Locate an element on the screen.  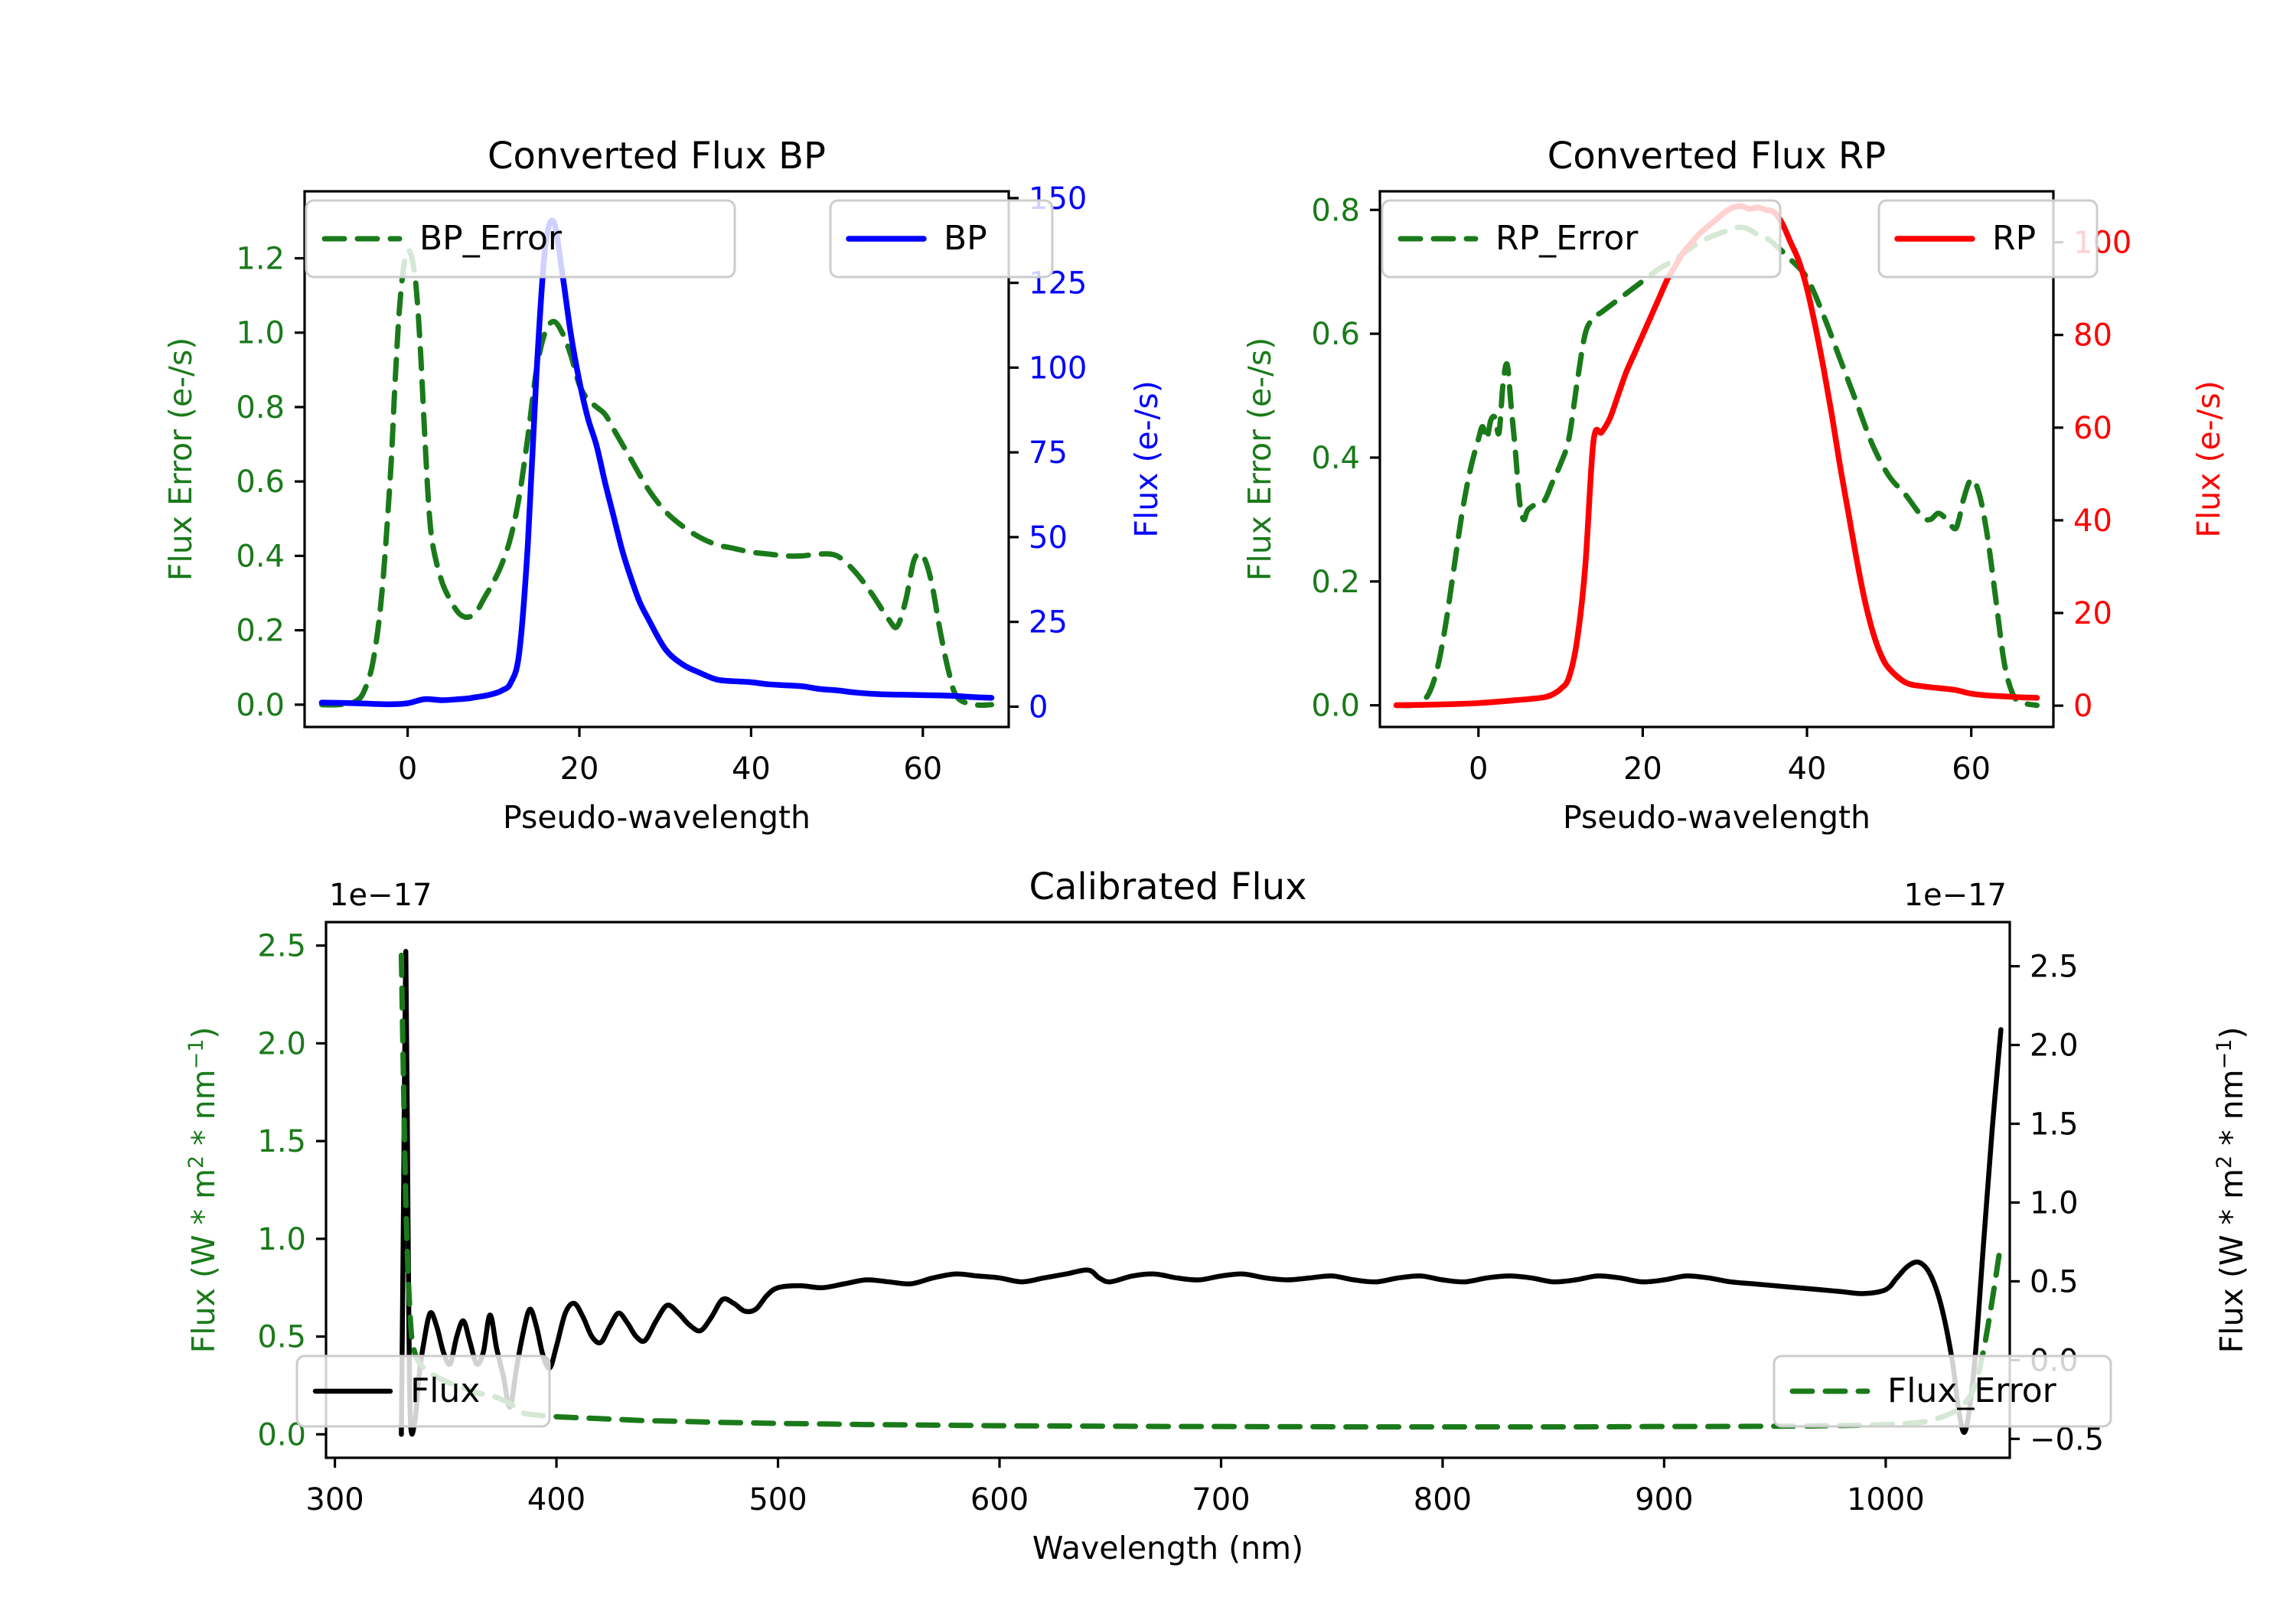
x-ticklabel: 300 is located at coordinates (334, 1499).